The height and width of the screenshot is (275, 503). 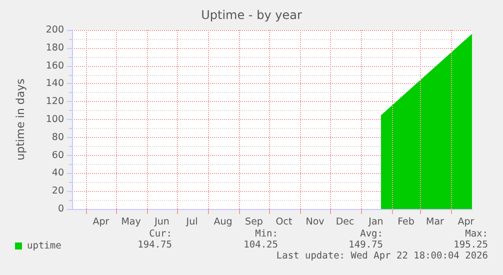 What do you see at coordinates (254, 222) in the screenshot?
I see `x-tick-label: Sep` at bounding box center [254, 222].